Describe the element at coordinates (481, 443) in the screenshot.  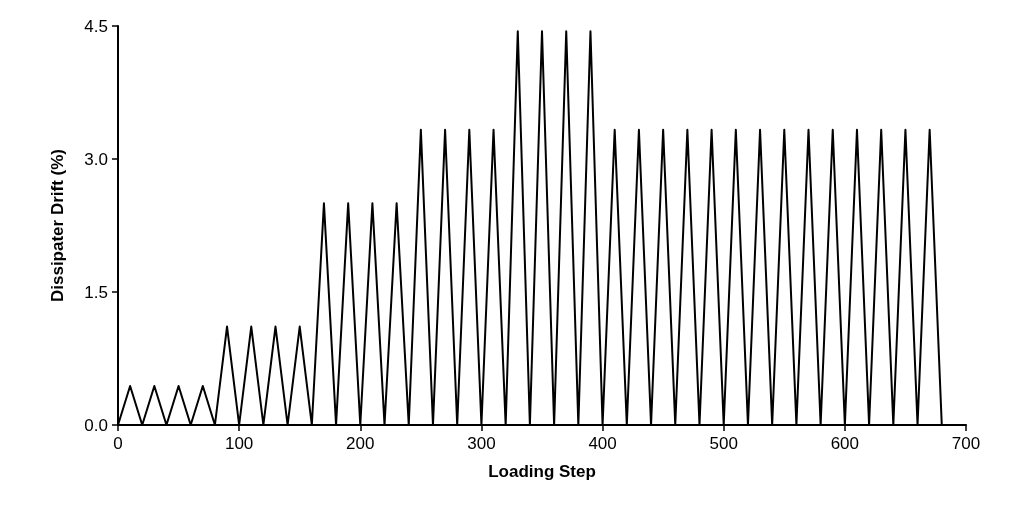
I see `x-tick-label: 300` at that location.